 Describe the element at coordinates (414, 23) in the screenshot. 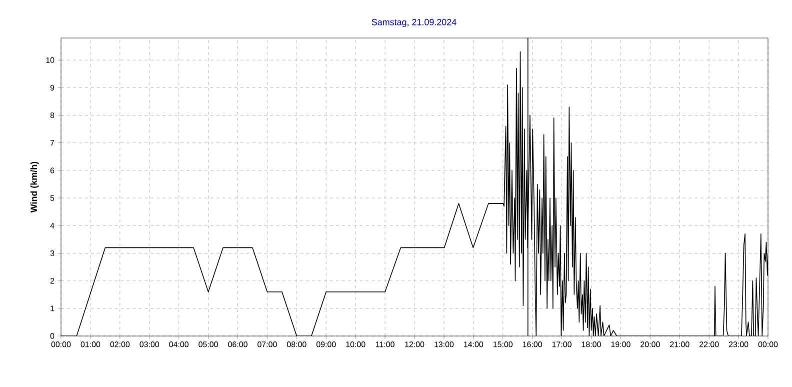

I see `chart-title: Samstag, 21.09.2024` at that location.